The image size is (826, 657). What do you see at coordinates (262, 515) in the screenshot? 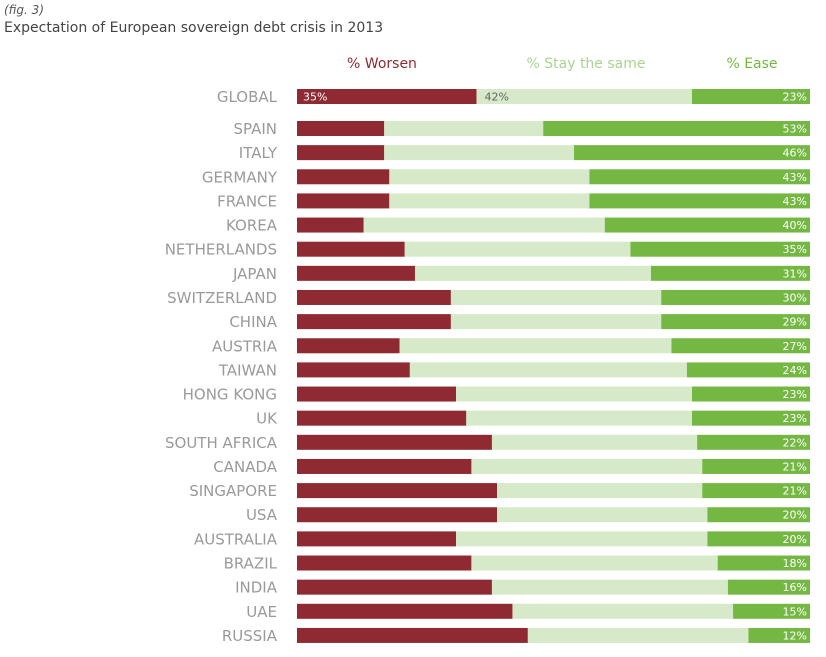
I see `category-label: USA` at bounding box center [262, 515].